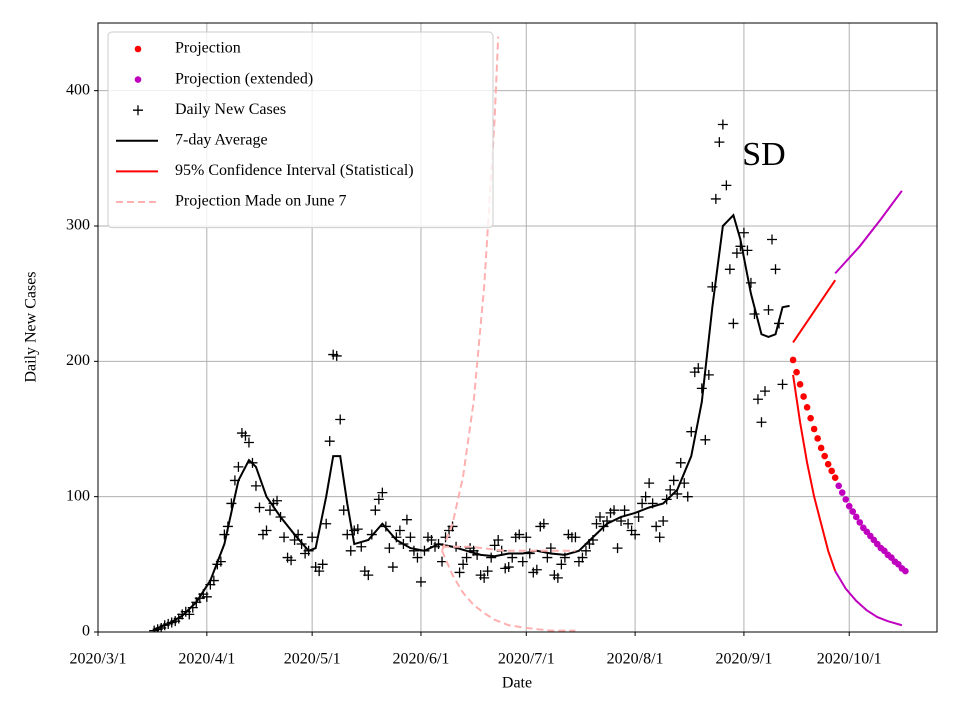 This screenshot has width=960, height=720. What do you see at coordinates (78, 360) in the screenshot?
I see `y-tick-label: 200` at bounding box center [78, 360].